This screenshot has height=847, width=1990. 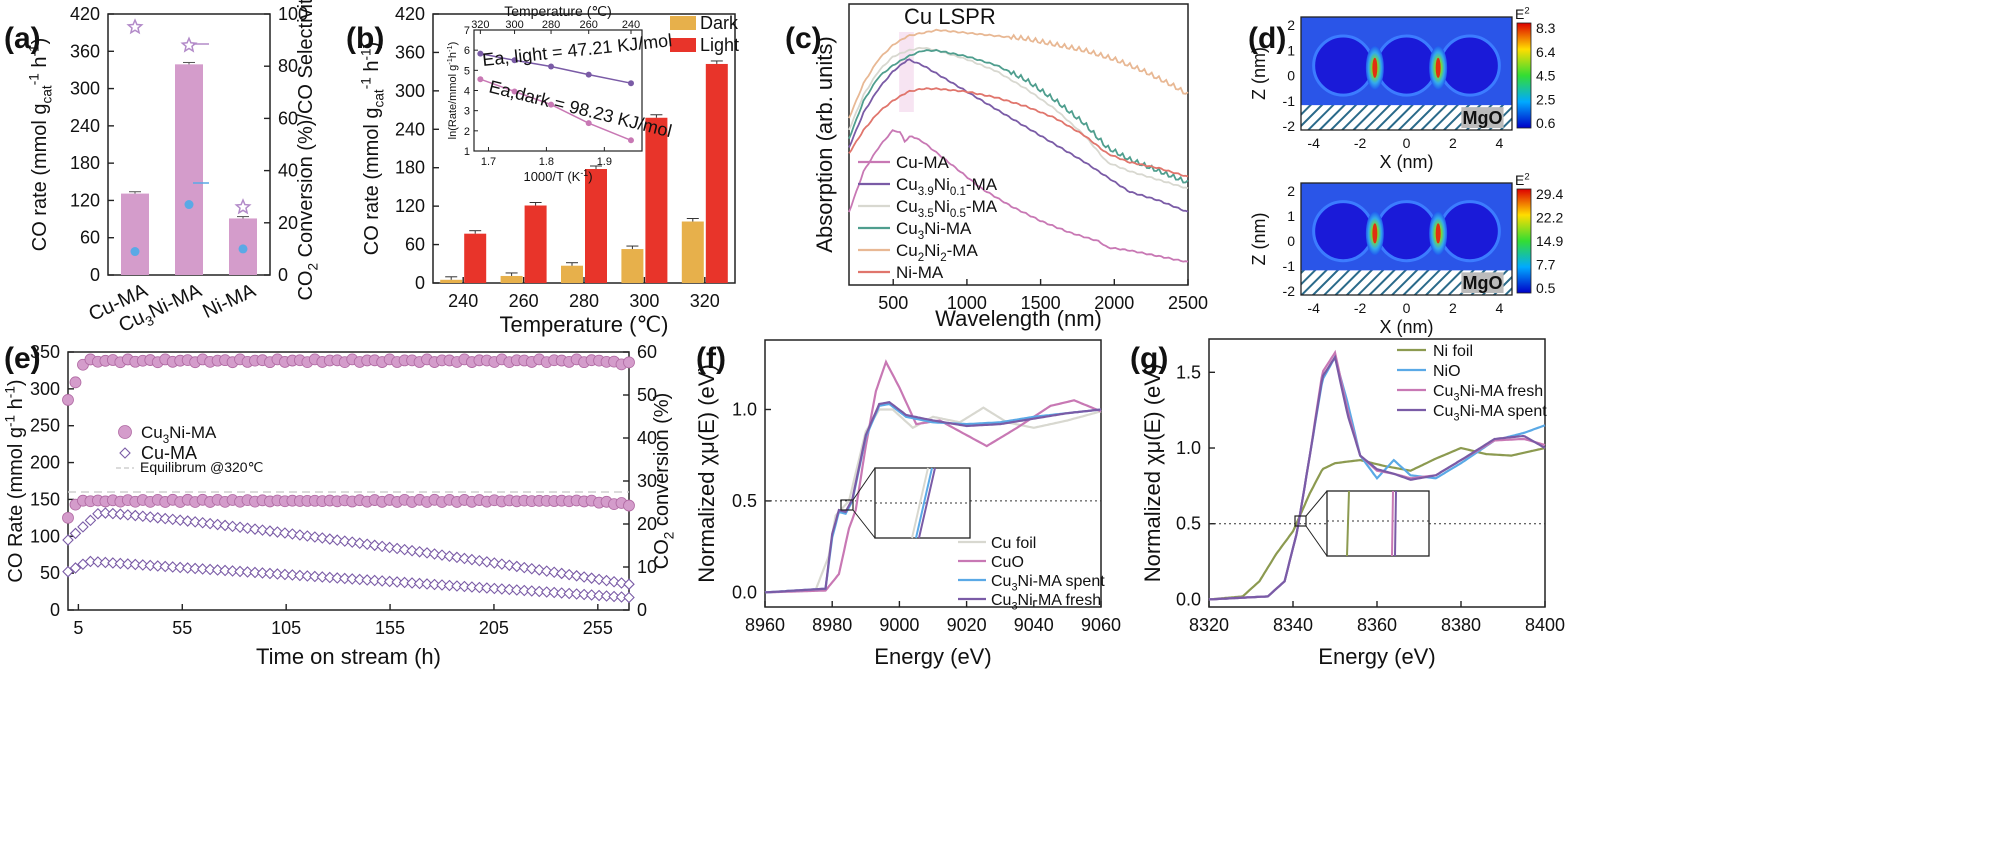 What do you see at coordinates (1013, 543) in the screenshot?
I see `panel-f-legend-label-part: Cu foil` at bounding box center [1013, 543].